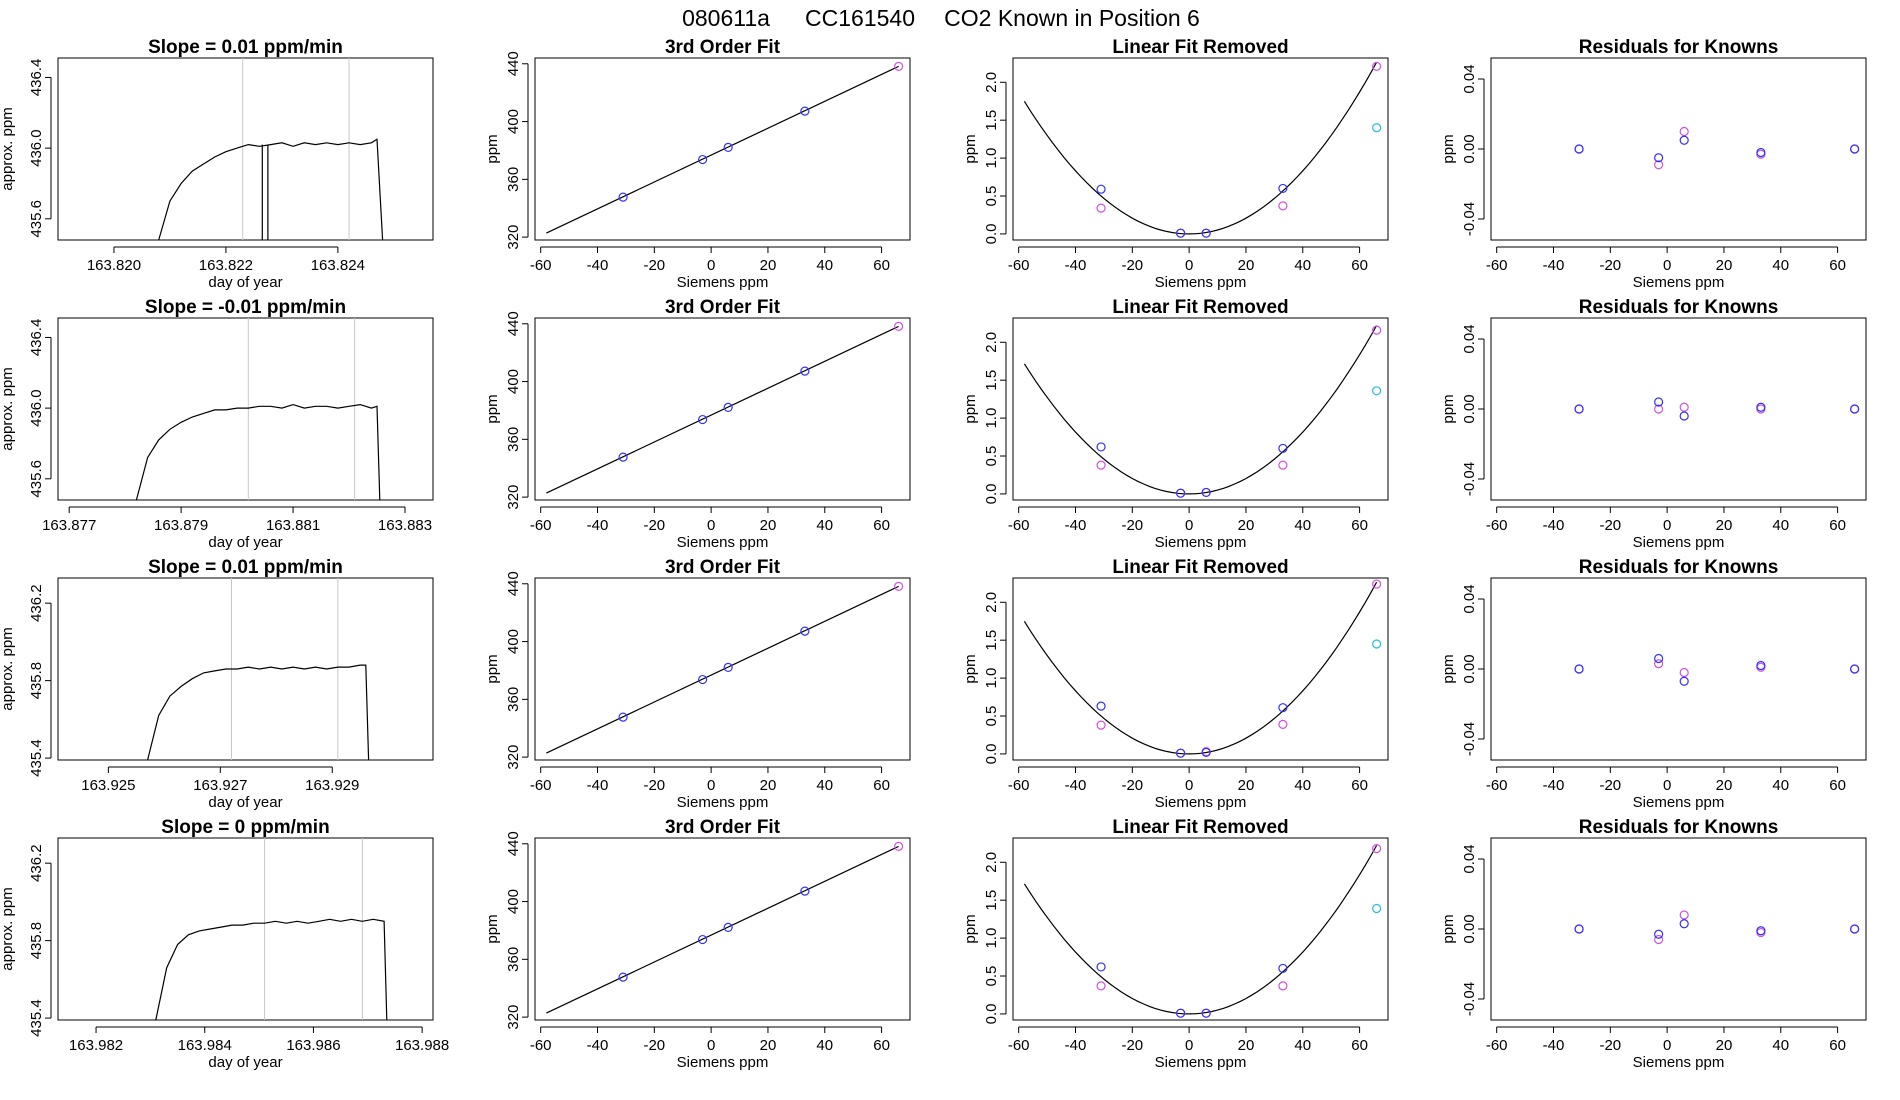  I want to click on y-tick-label: 360, so click(513, 959).